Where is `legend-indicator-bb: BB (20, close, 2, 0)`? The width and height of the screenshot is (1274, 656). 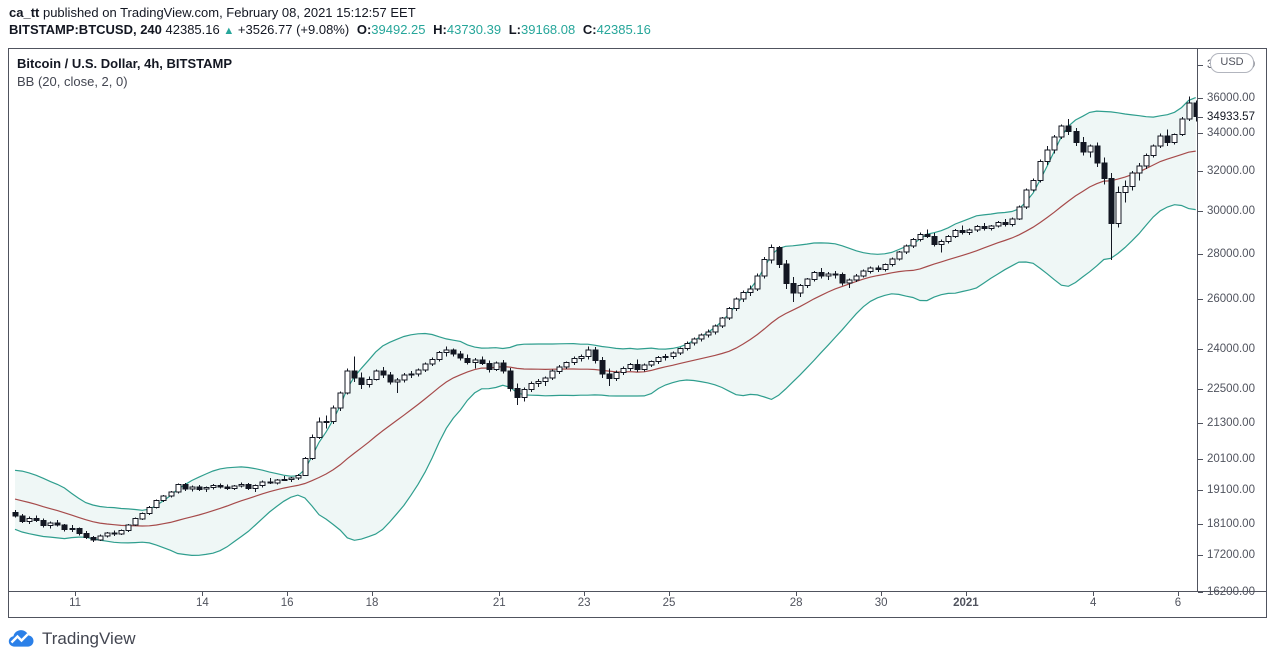 legend-indicator-bb: BB (20, close, 2, 0) is located at coordinates (72, 81).